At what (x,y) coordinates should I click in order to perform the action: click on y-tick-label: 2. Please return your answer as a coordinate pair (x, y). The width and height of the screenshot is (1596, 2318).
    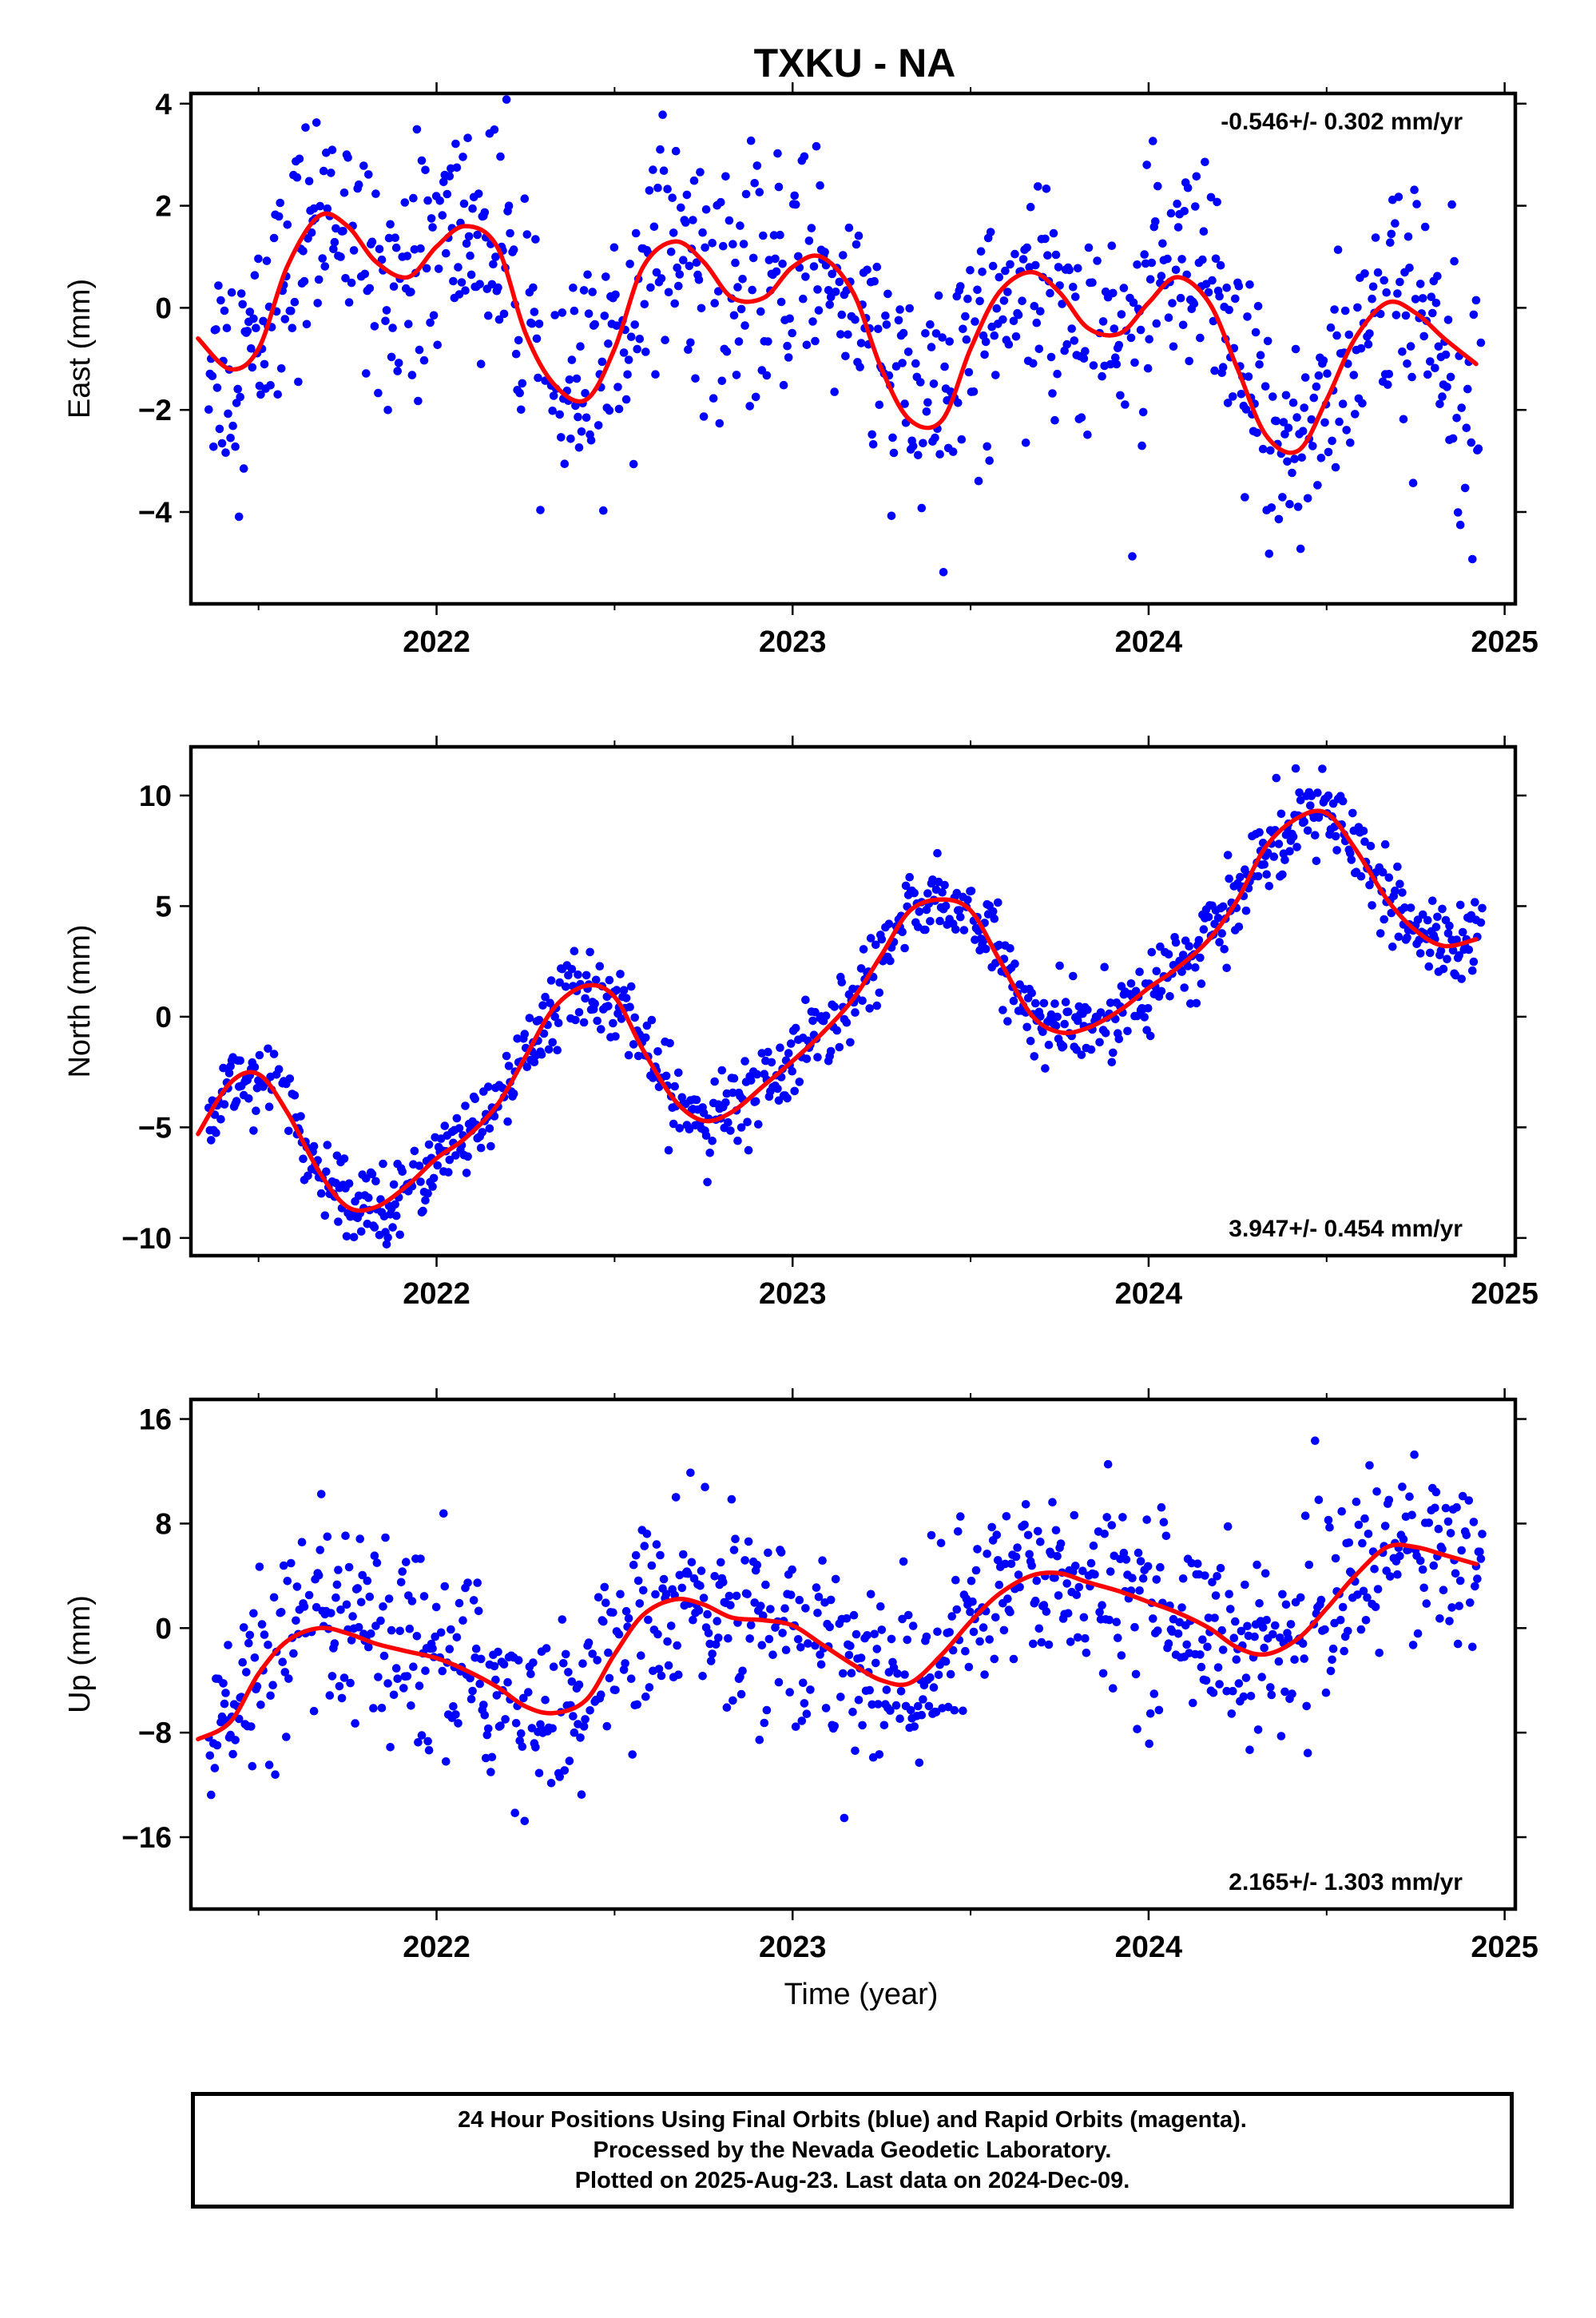
    Looking at the image, I should click on (163, 206).